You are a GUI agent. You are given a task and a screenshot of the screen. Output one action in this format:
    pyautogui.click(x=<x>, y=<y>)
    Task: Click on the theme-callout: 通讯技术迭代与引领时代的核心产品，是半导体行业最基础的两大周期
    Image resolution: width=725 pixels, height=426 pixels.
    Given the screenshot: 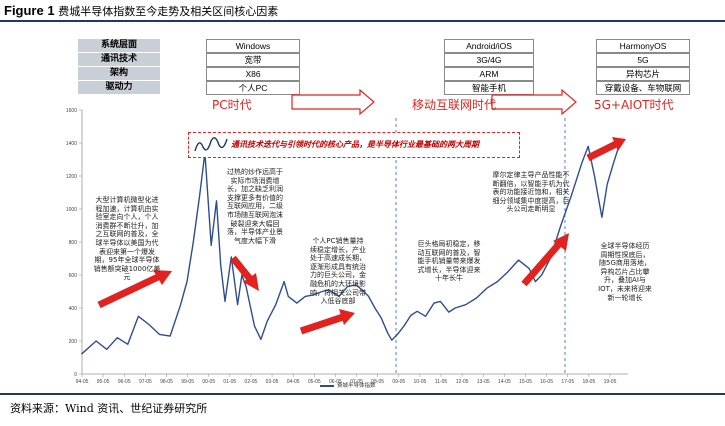 What is the action you would take?
    pyautogui.click(x=354, y=145)
    